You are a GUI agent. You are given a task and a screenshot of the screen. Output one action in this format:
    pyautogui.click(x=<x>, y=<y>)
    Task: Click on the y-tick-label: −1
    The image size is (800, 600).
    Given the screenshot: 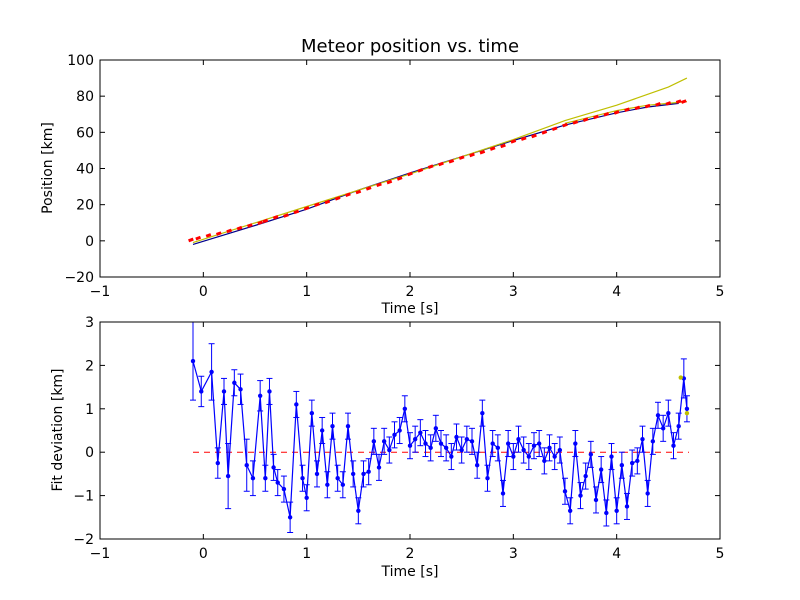 What is the action you would take?
    pyautogui.click(x=83, y=497)
    